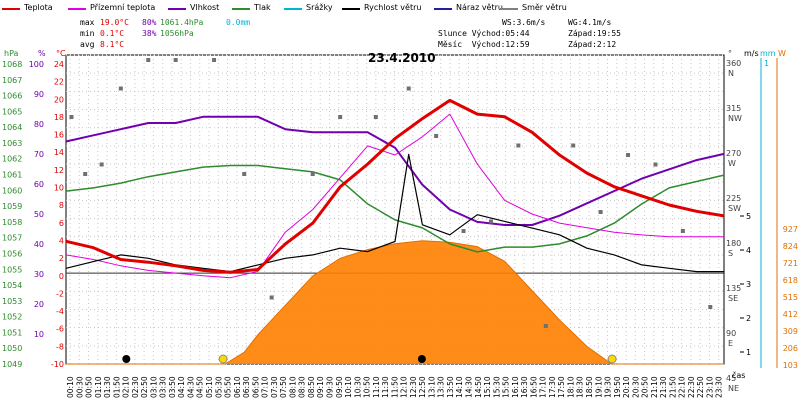 This screenshot has height=400, width=800. What do you see at coordinates (149, 22) in the screenshot?
I see `stat-max-hum: 80%` at bounding box center [149, 22].